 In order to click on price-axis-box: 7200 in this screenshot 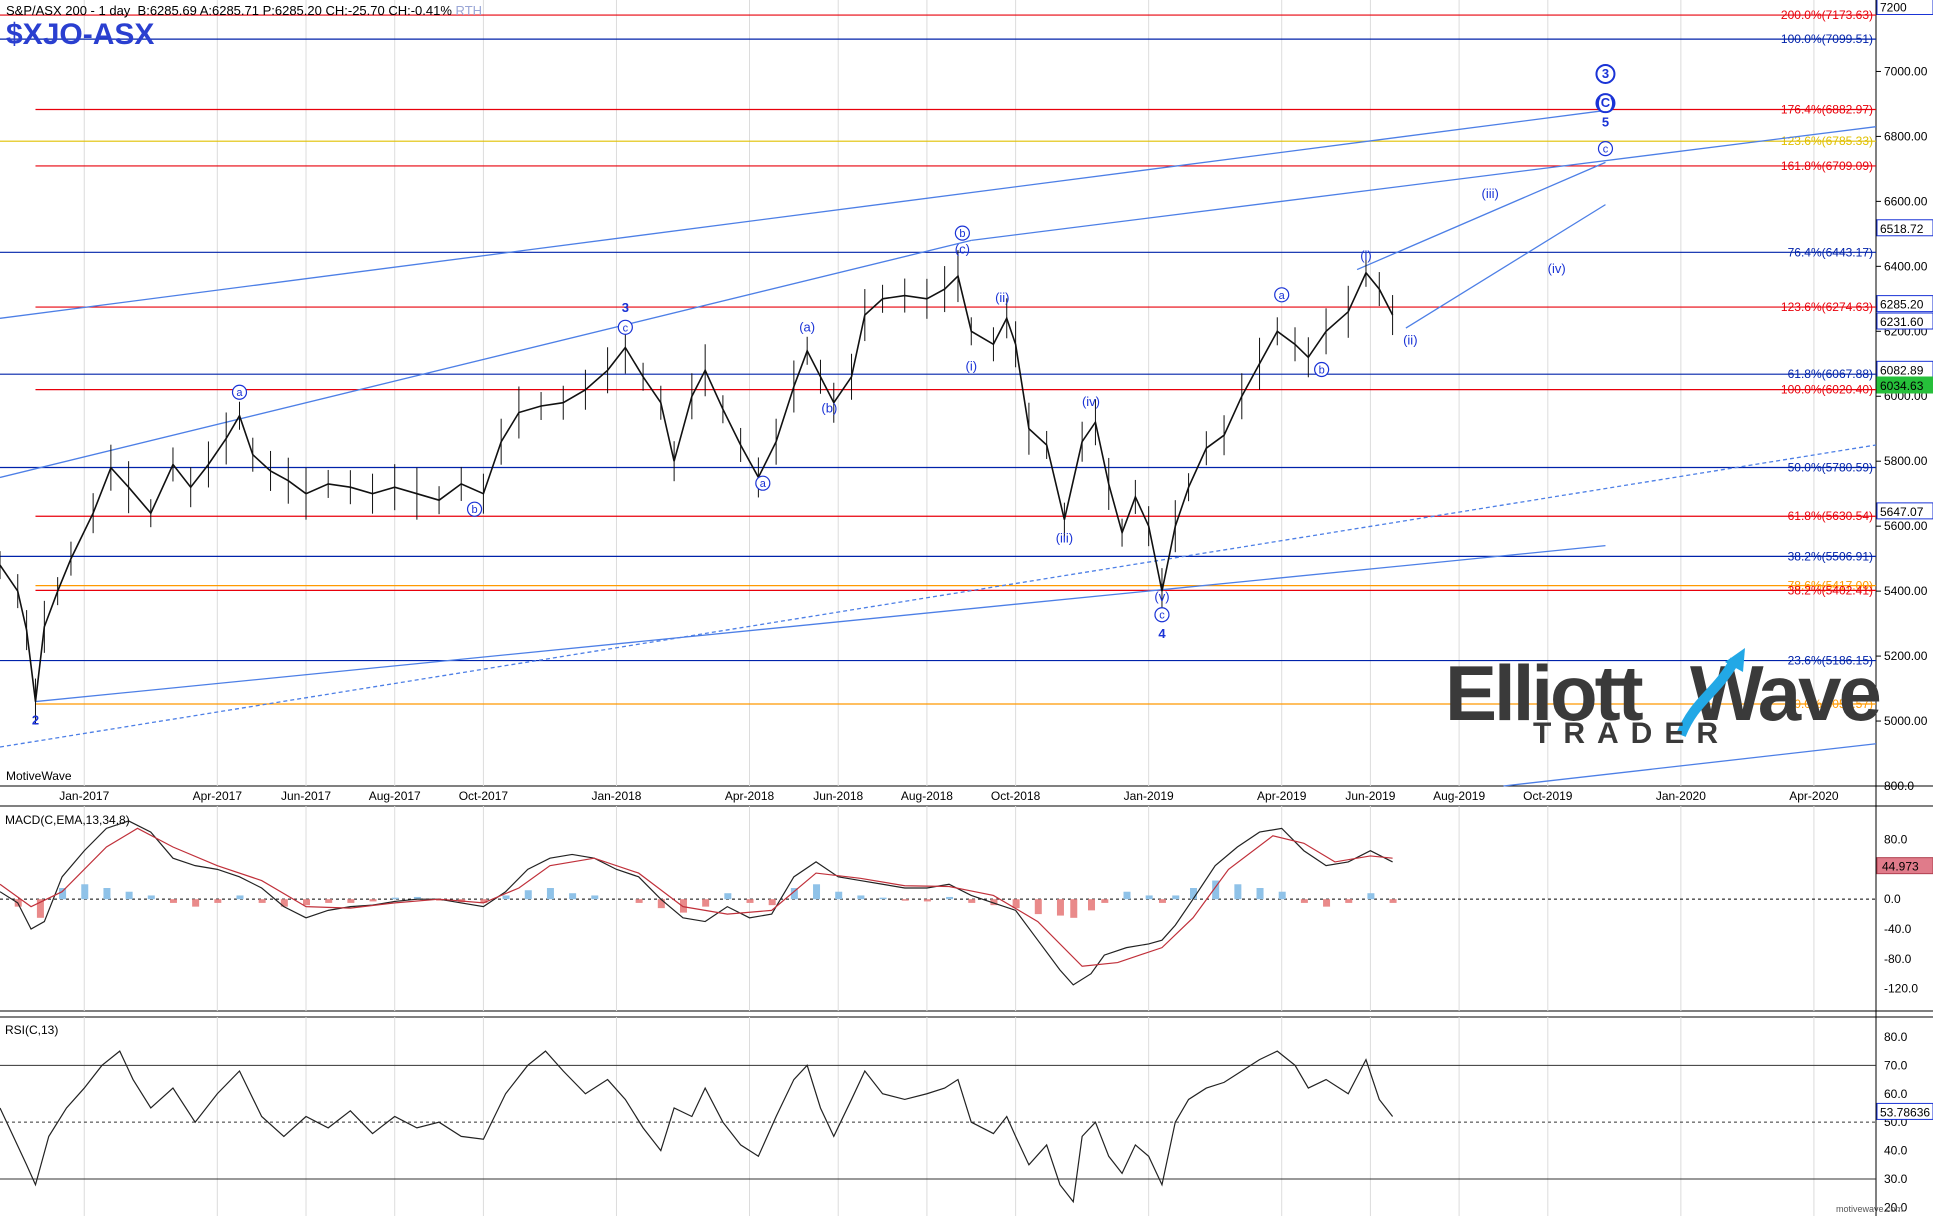, I will do `click(1904, 7)`.